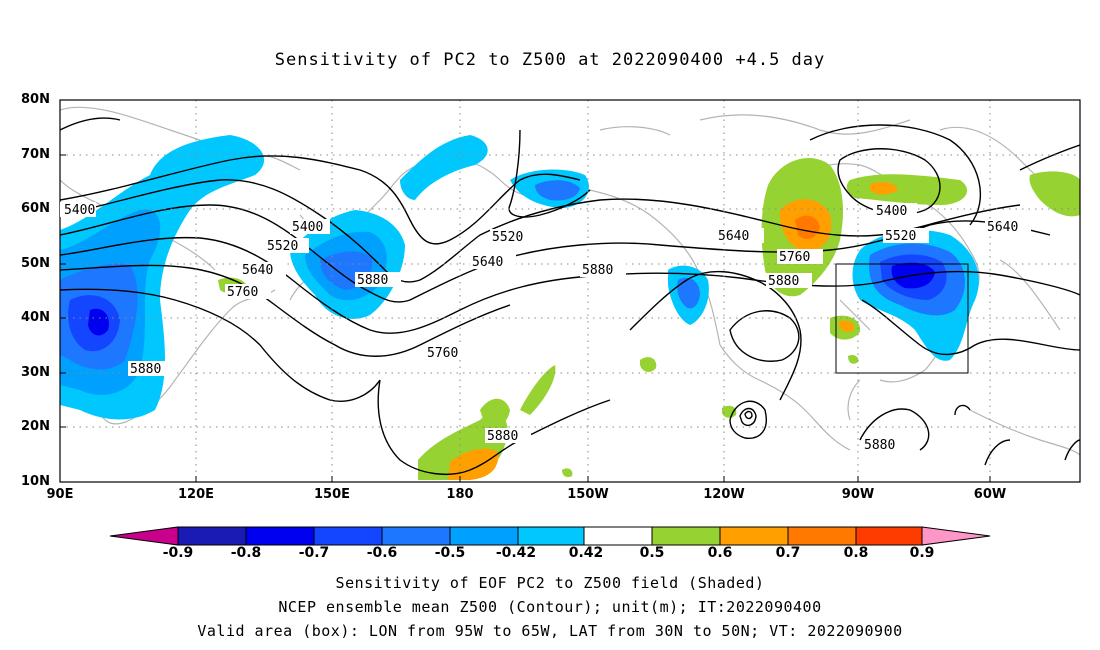 Image resolution: width=1100 pixels, height=650 pixels. I want to click on lat-label-40n: 40N, so click(35, 317).